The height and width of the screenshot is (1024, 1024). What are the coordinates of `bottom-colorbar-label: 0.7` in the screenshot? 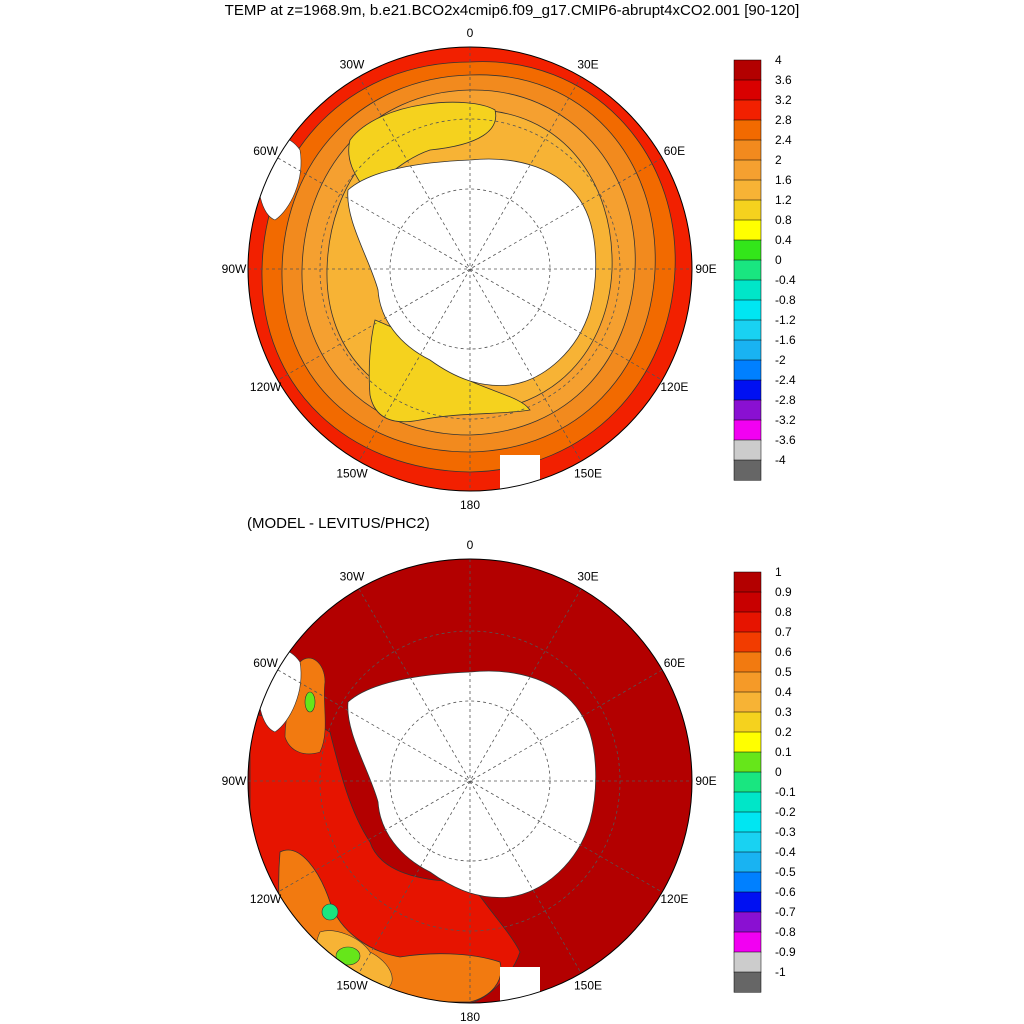 It's located at (783, 632).